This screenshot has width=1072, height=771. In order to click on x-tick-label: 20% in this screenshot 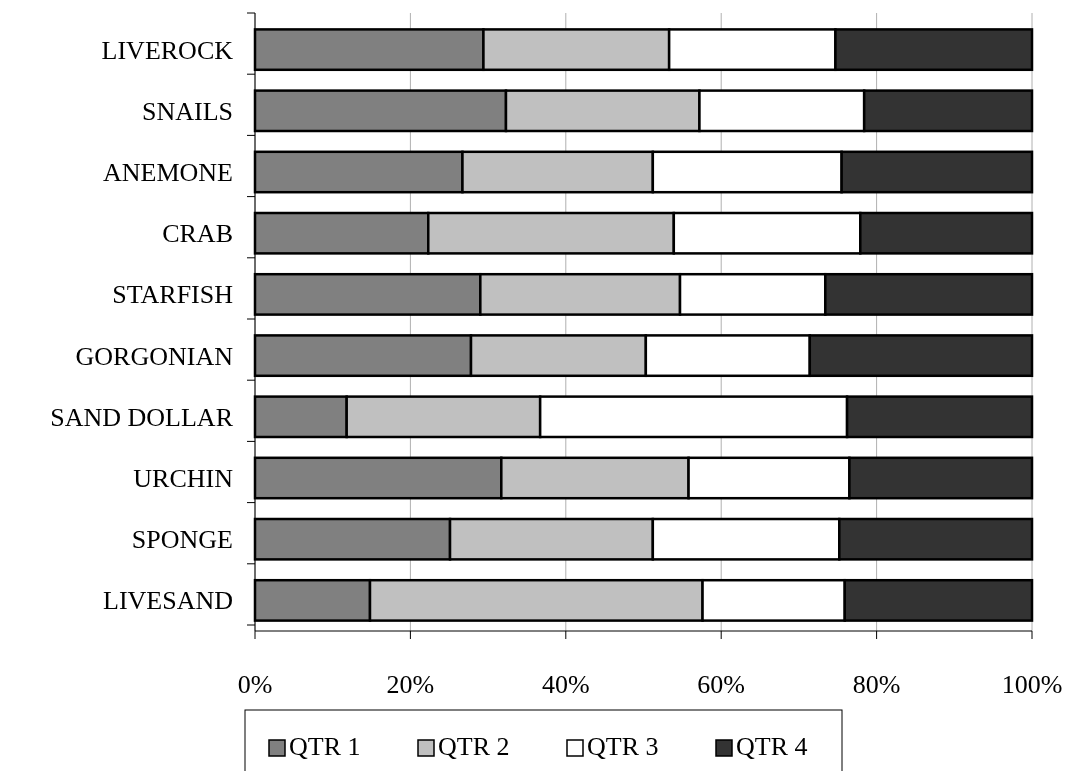, I will do `click(410, 684)`.